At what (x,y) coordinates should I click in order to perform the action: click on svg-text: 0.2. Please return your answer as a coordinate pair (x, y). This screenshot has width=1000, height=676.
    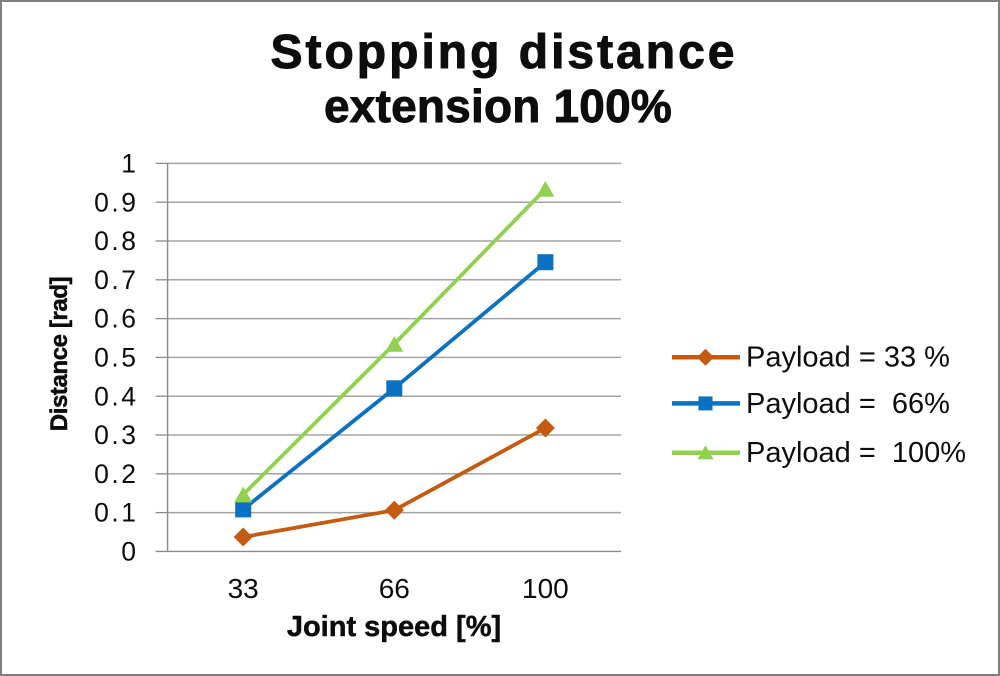
    Looking at the image, I should click on (116, 474).